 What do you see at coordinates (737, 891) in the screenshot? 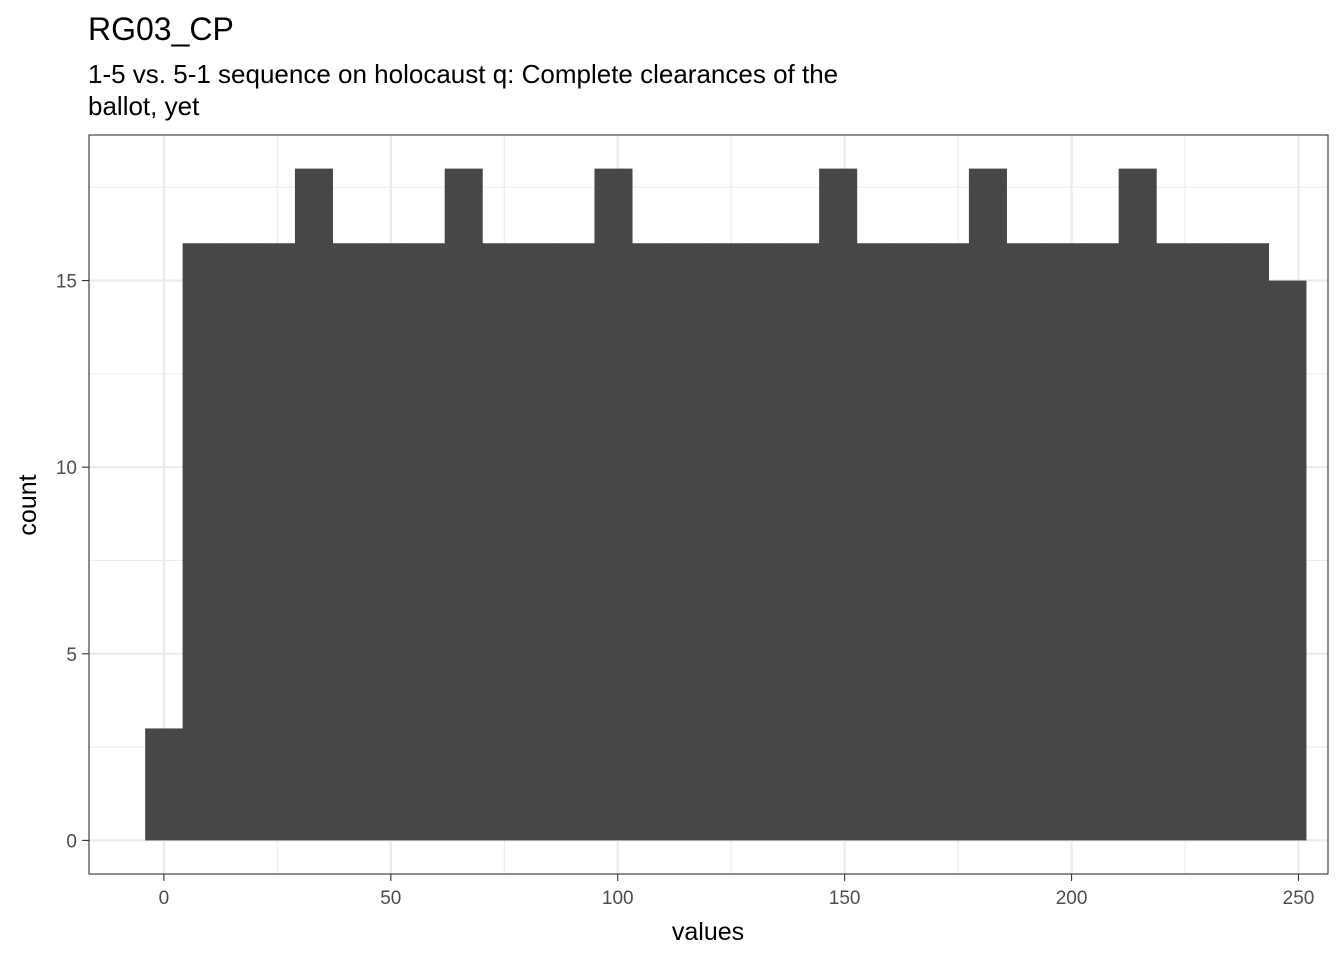
I see `x-axis-ticks: 0 50 100 150 200 250` at bounding box center [737, 891].